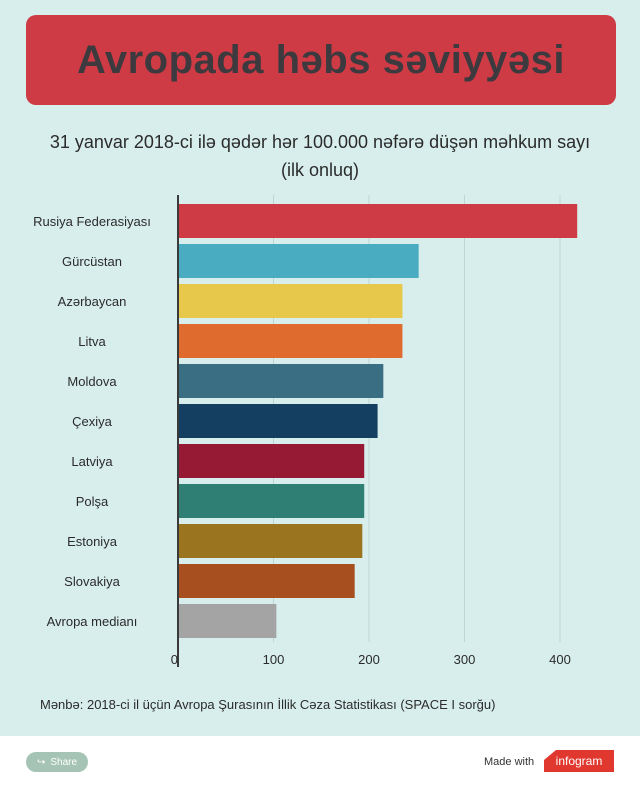 This screenshot has width=640, height=785. What do you see at coordinates (92, 341) in the screenshot?
I see `category-label: Litva` at bounding box center [92, 341].